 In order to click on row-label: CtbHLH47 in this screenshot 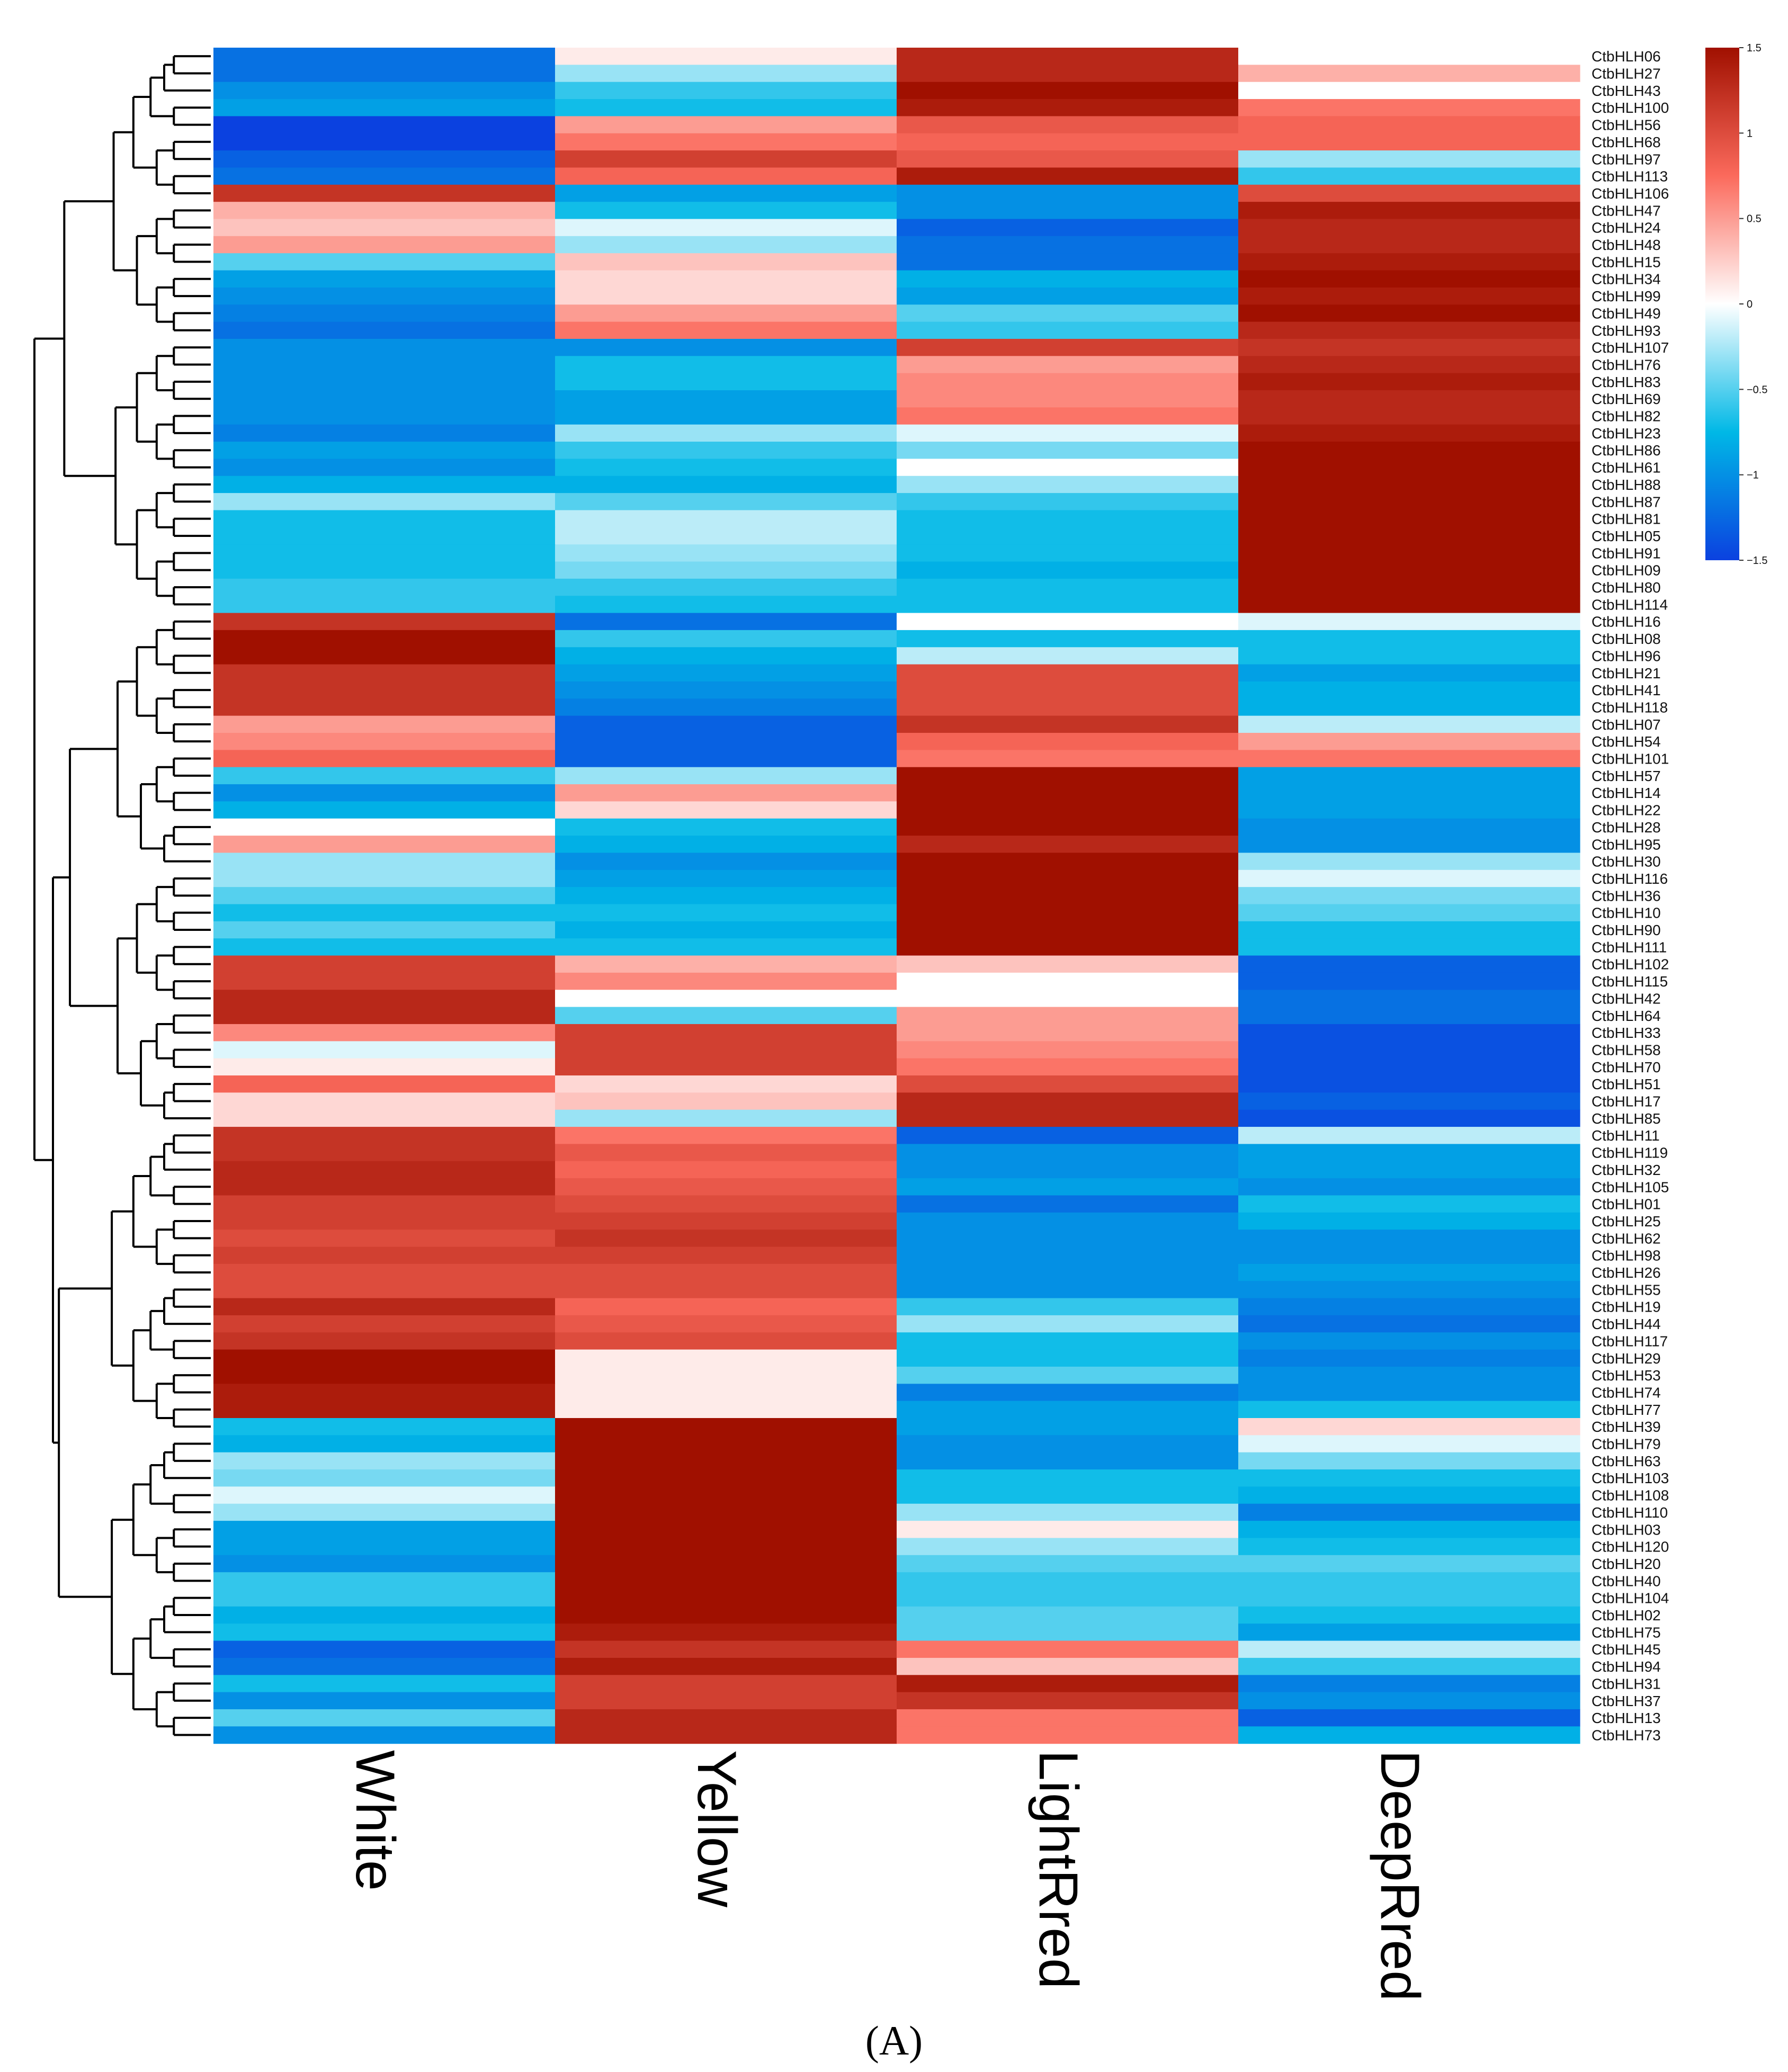, I will do `click(1626, 211)`.